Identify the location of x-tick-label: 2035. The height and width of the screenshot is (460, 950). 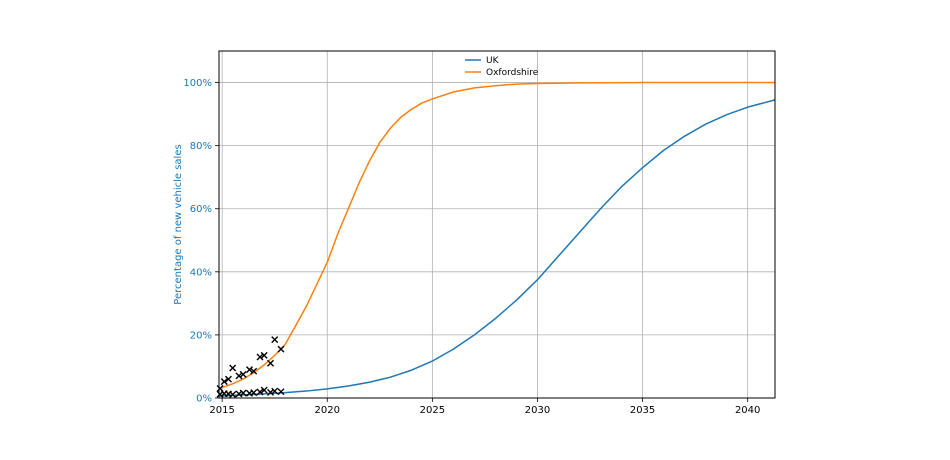
(642, 410).